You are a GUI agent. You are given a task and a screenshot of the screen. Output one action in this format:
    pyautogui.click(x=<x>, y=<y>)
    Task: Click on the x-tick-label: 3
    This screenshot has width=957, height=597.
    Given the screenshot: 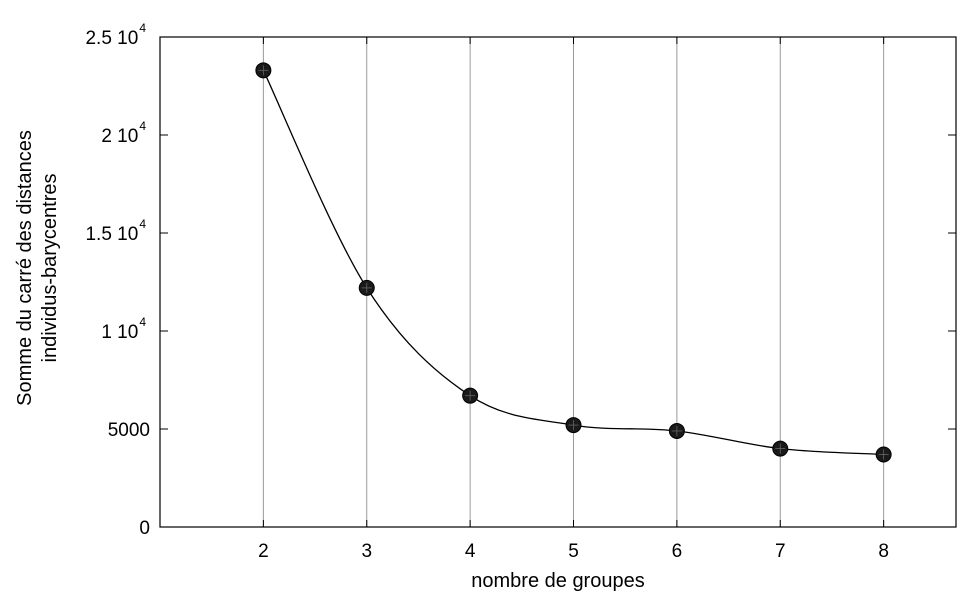 What is the action you would take?
    pyautogui.click(x=366, y=551)
    